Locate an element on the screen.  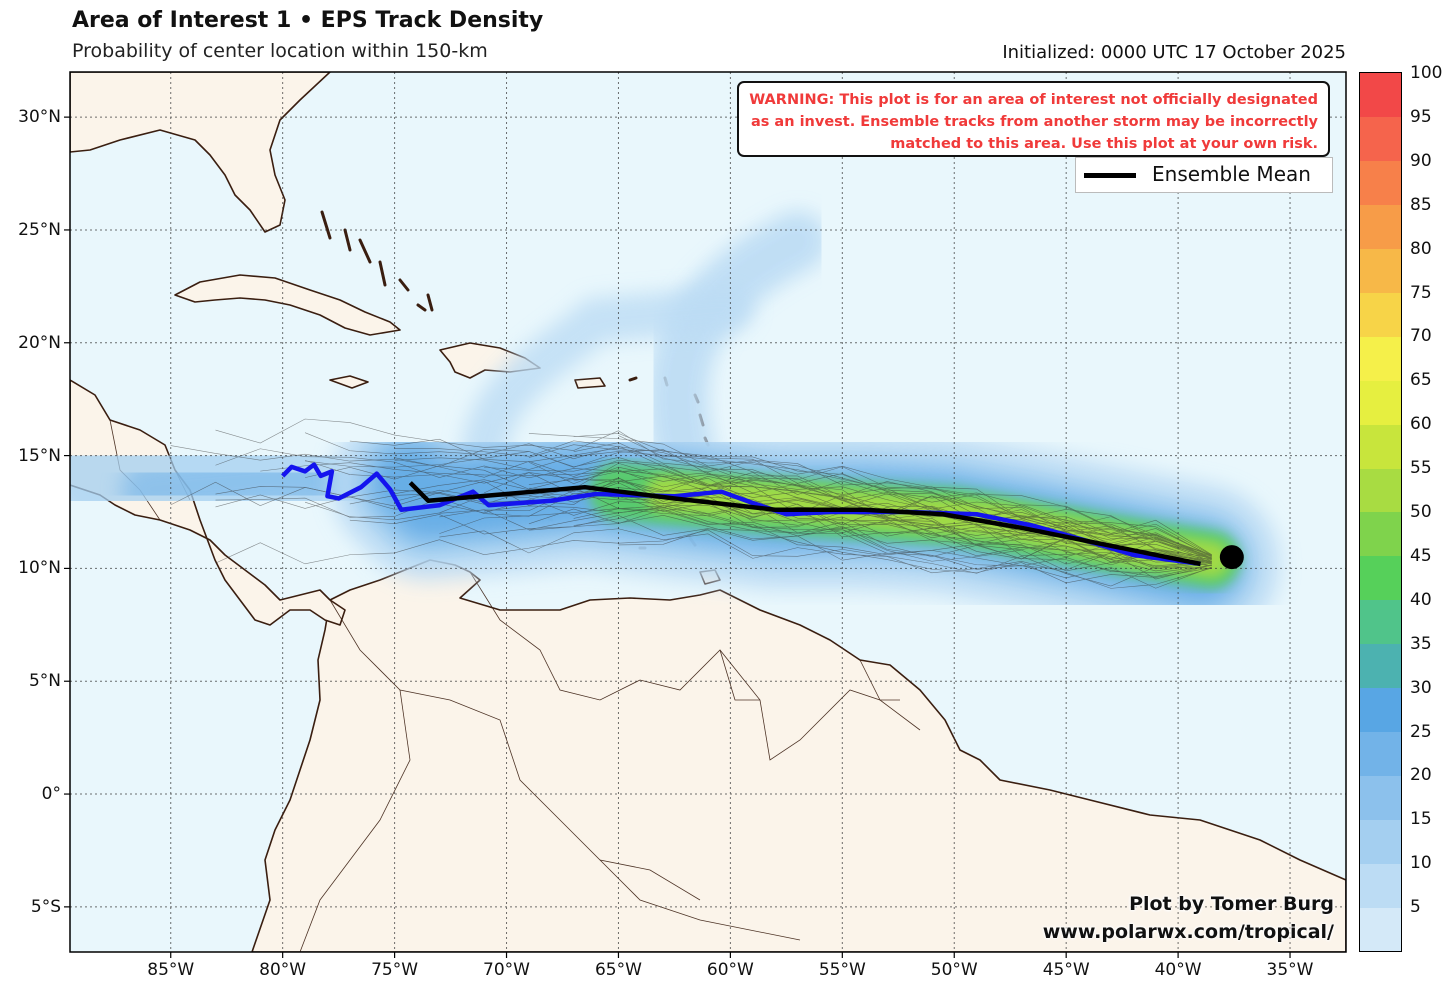
colorbar-tick-label: 55 is located at coordinates (1421, 468).